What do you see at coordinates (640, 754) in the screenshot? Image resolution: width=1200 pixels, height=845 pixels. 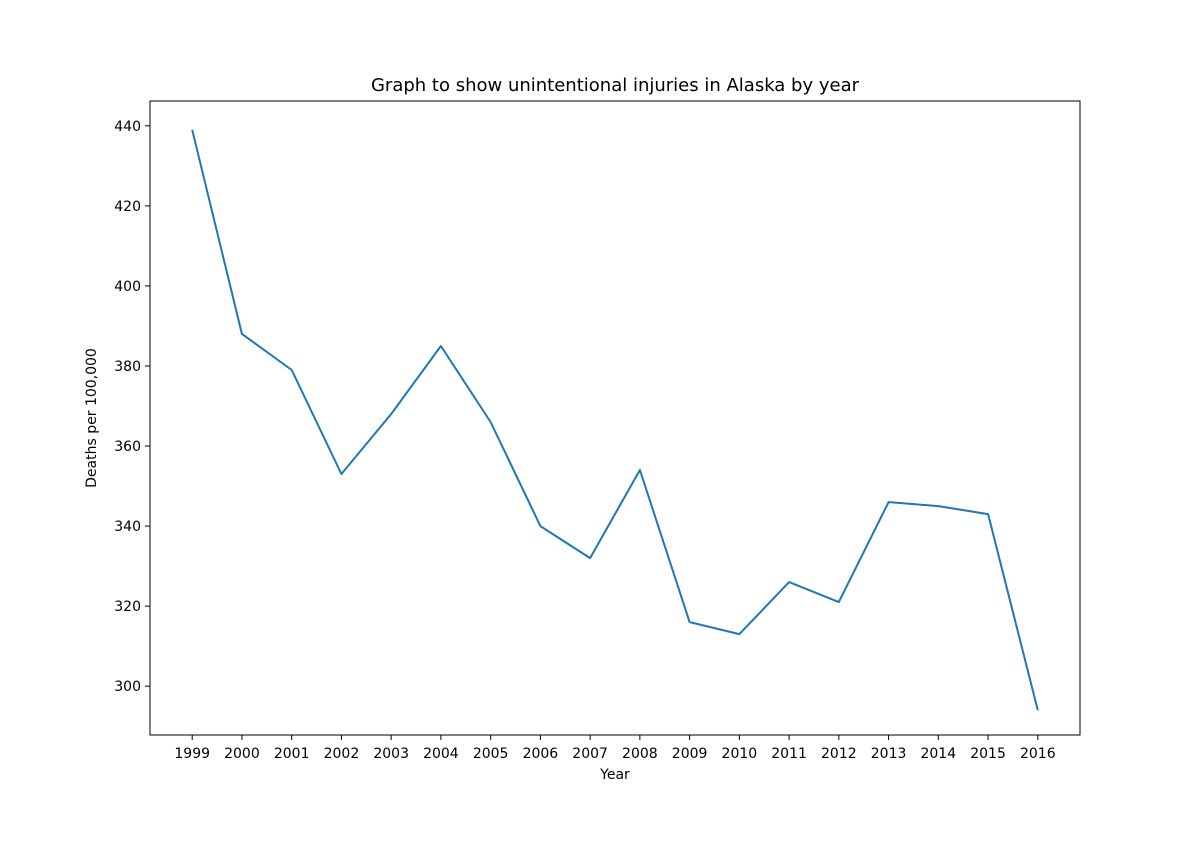 I see `x-tick-label: 2008` at bounding box center [640, 754].